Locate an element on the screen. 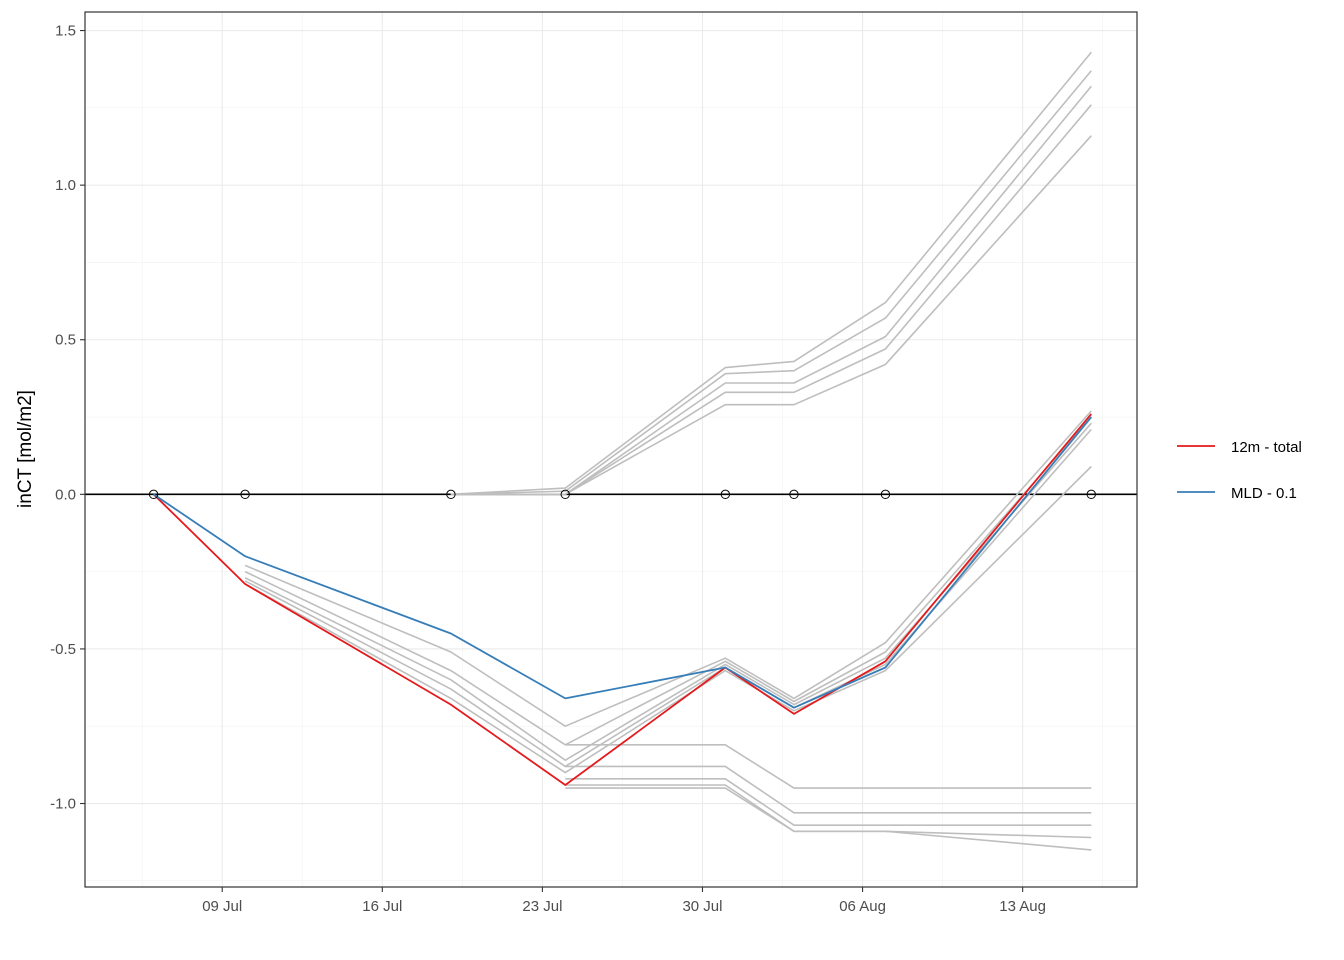  y-tick-label: 0.5 is located at coordinates (65, 340).